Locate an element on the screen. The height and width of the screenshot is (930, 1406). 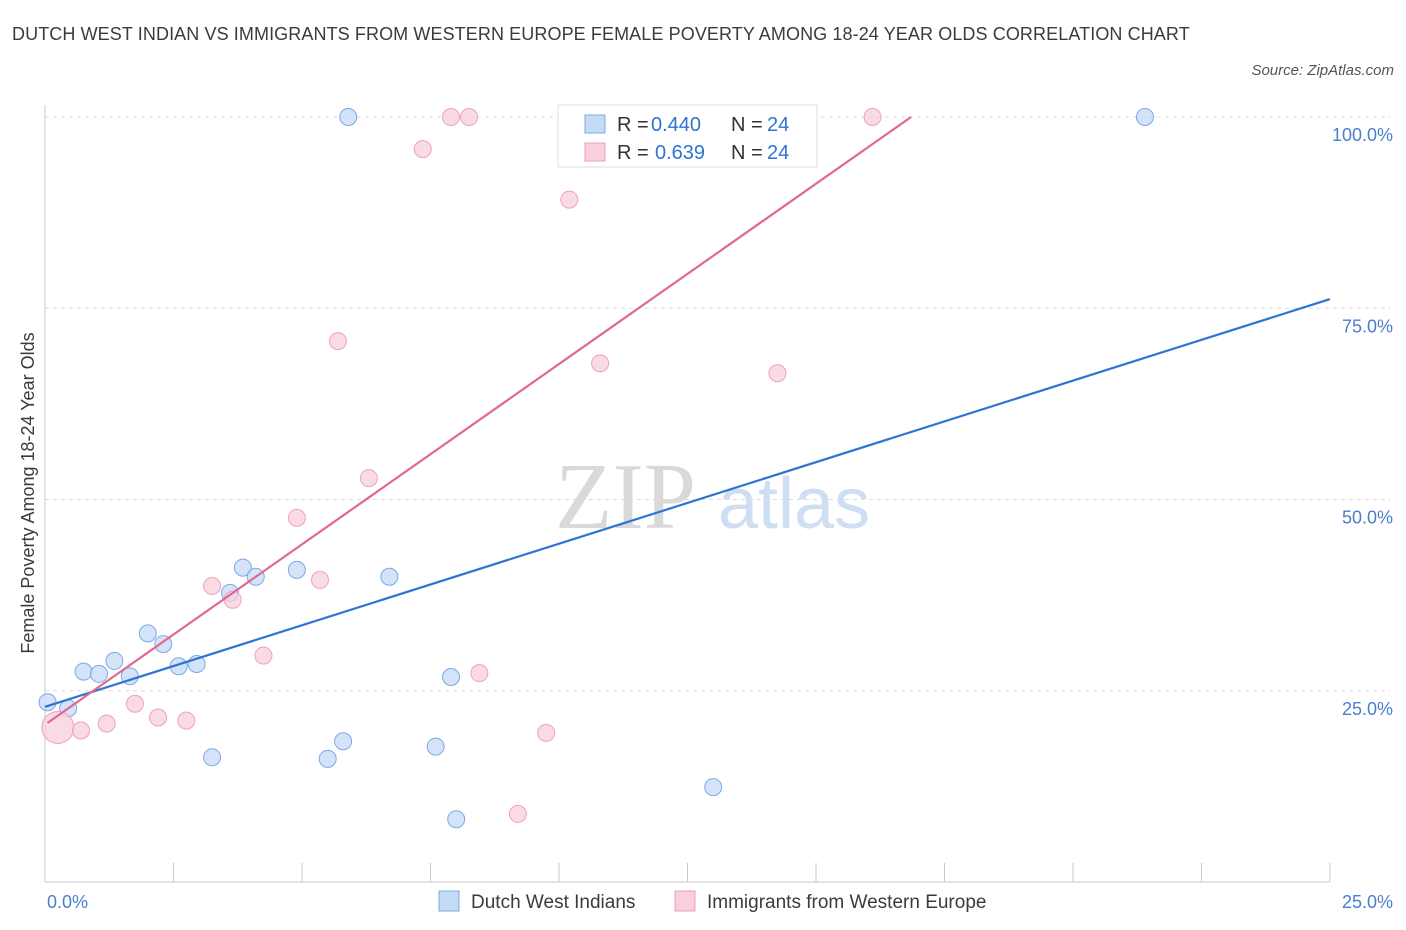
y-tick-label: 75.0% is located at coordinates (1367, 326).